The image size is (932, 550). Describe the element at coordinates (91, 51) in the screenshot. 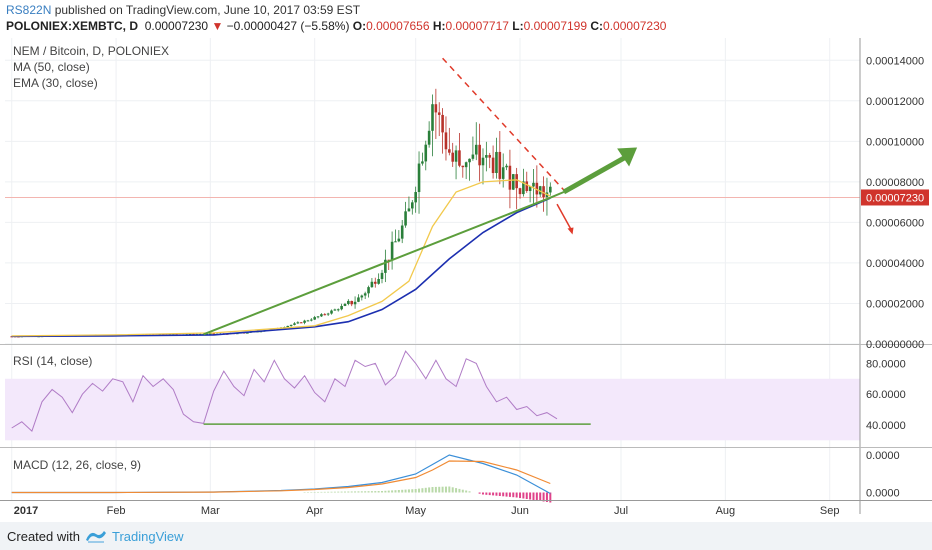

I see `price-pane-title: NEM / Bitcoin, D, POLONIEX` at that location.